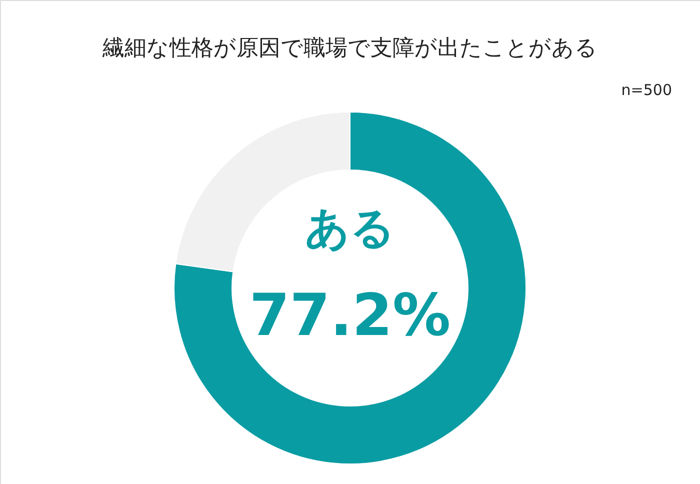  Describe the element at coordinates (350, 228) in the screenshot. I see `slice-label: ある` at that location.